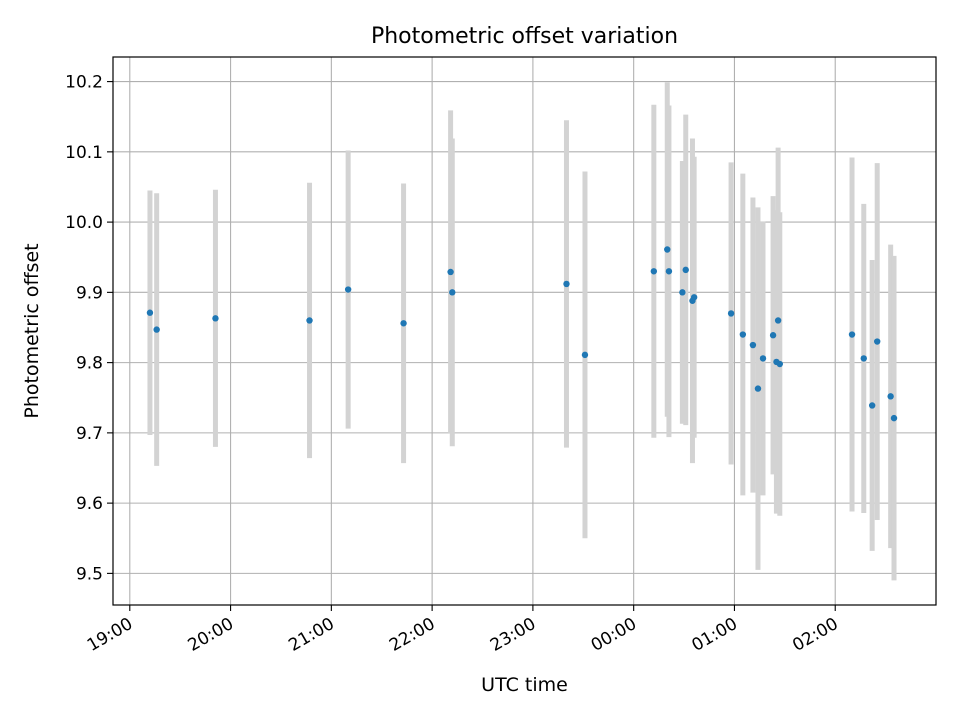 The image size is (960, 720). What do you see at coordinates (89, 434) in the screenshot?
I see `y-tick-label: 9.7` at bounding box center [89, 434].